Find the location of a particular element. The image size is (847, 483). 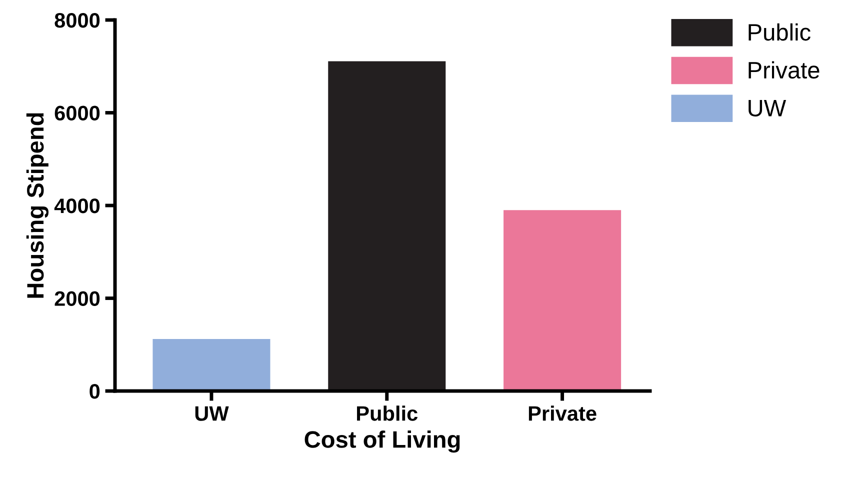

legend-label: Public is located at coordinates (779, 32).